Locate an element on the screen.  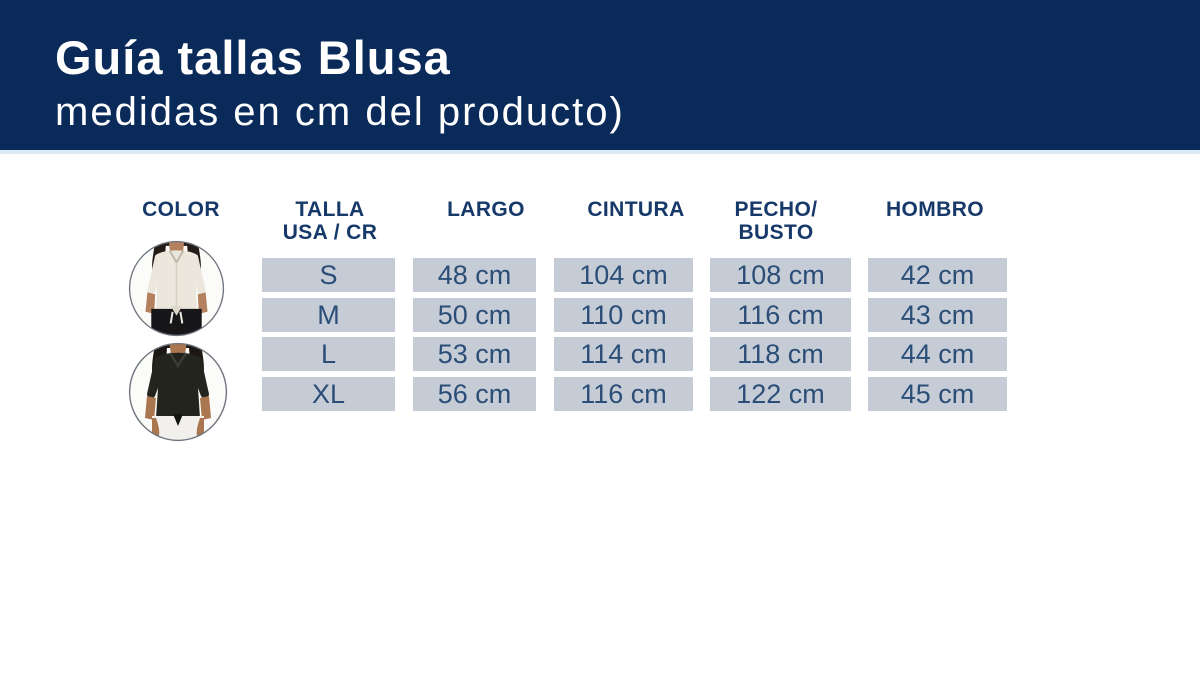
cell-hombro: 43 cm is located at coordinates (937, 315).